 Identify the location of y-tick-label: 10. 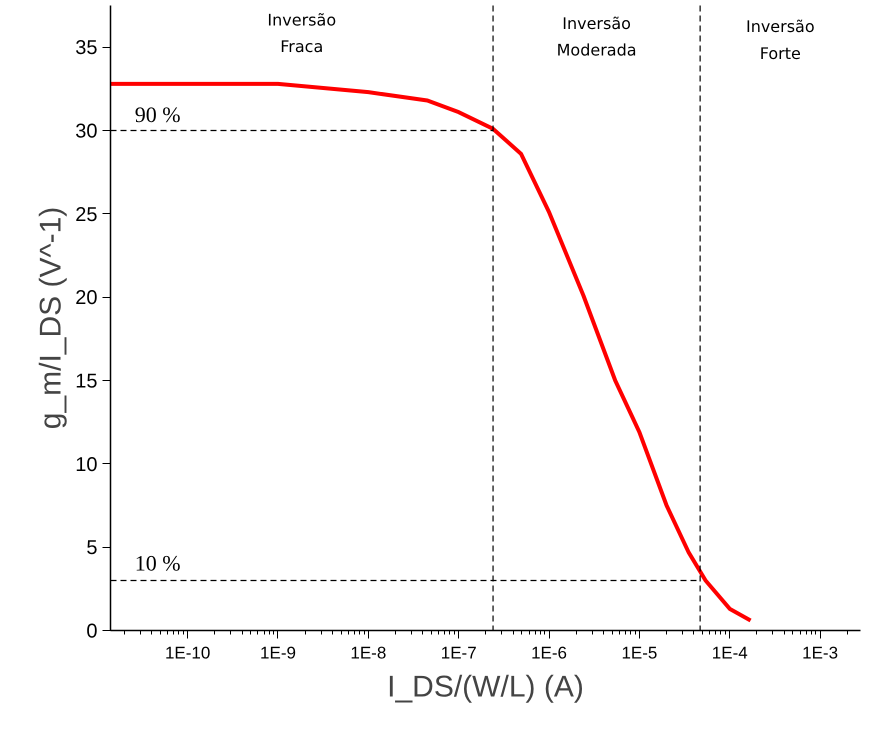
(86, 465).